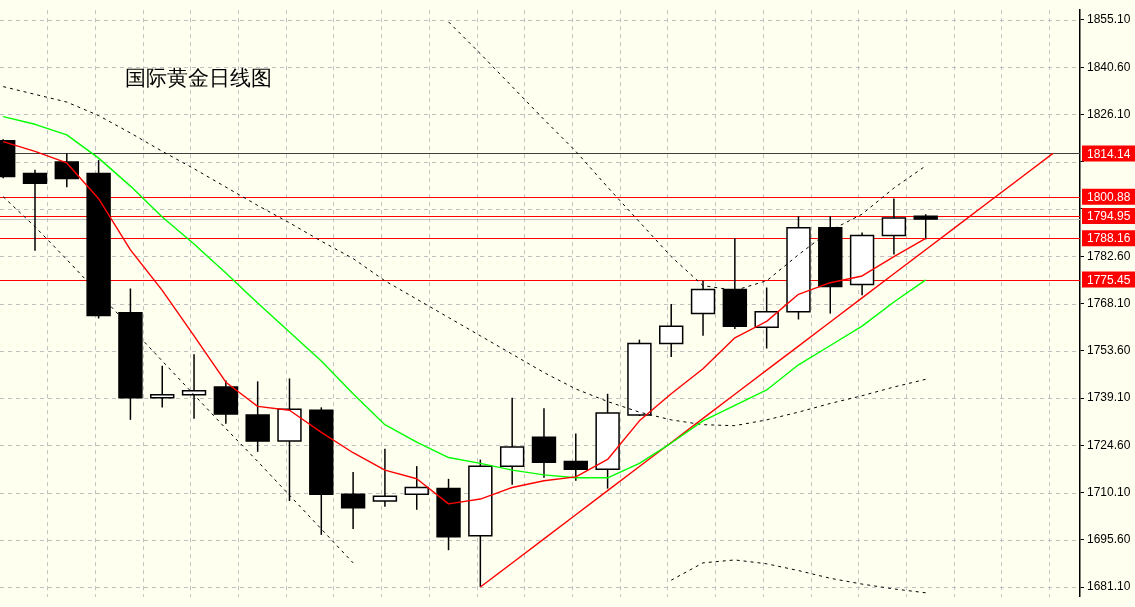 The width and height of the screenshot is (1135, 607). What do you see at coordinates (1109, 586) in the screenshot?
I see `y-tick-label: 1681.10` at bounding box center [1109, 586].